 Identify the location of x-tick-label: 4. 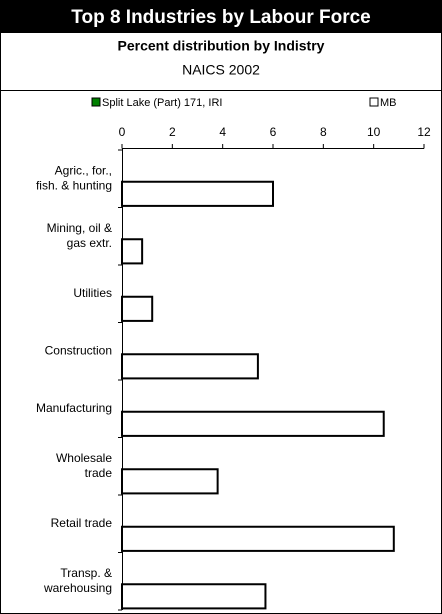
(222, 132).